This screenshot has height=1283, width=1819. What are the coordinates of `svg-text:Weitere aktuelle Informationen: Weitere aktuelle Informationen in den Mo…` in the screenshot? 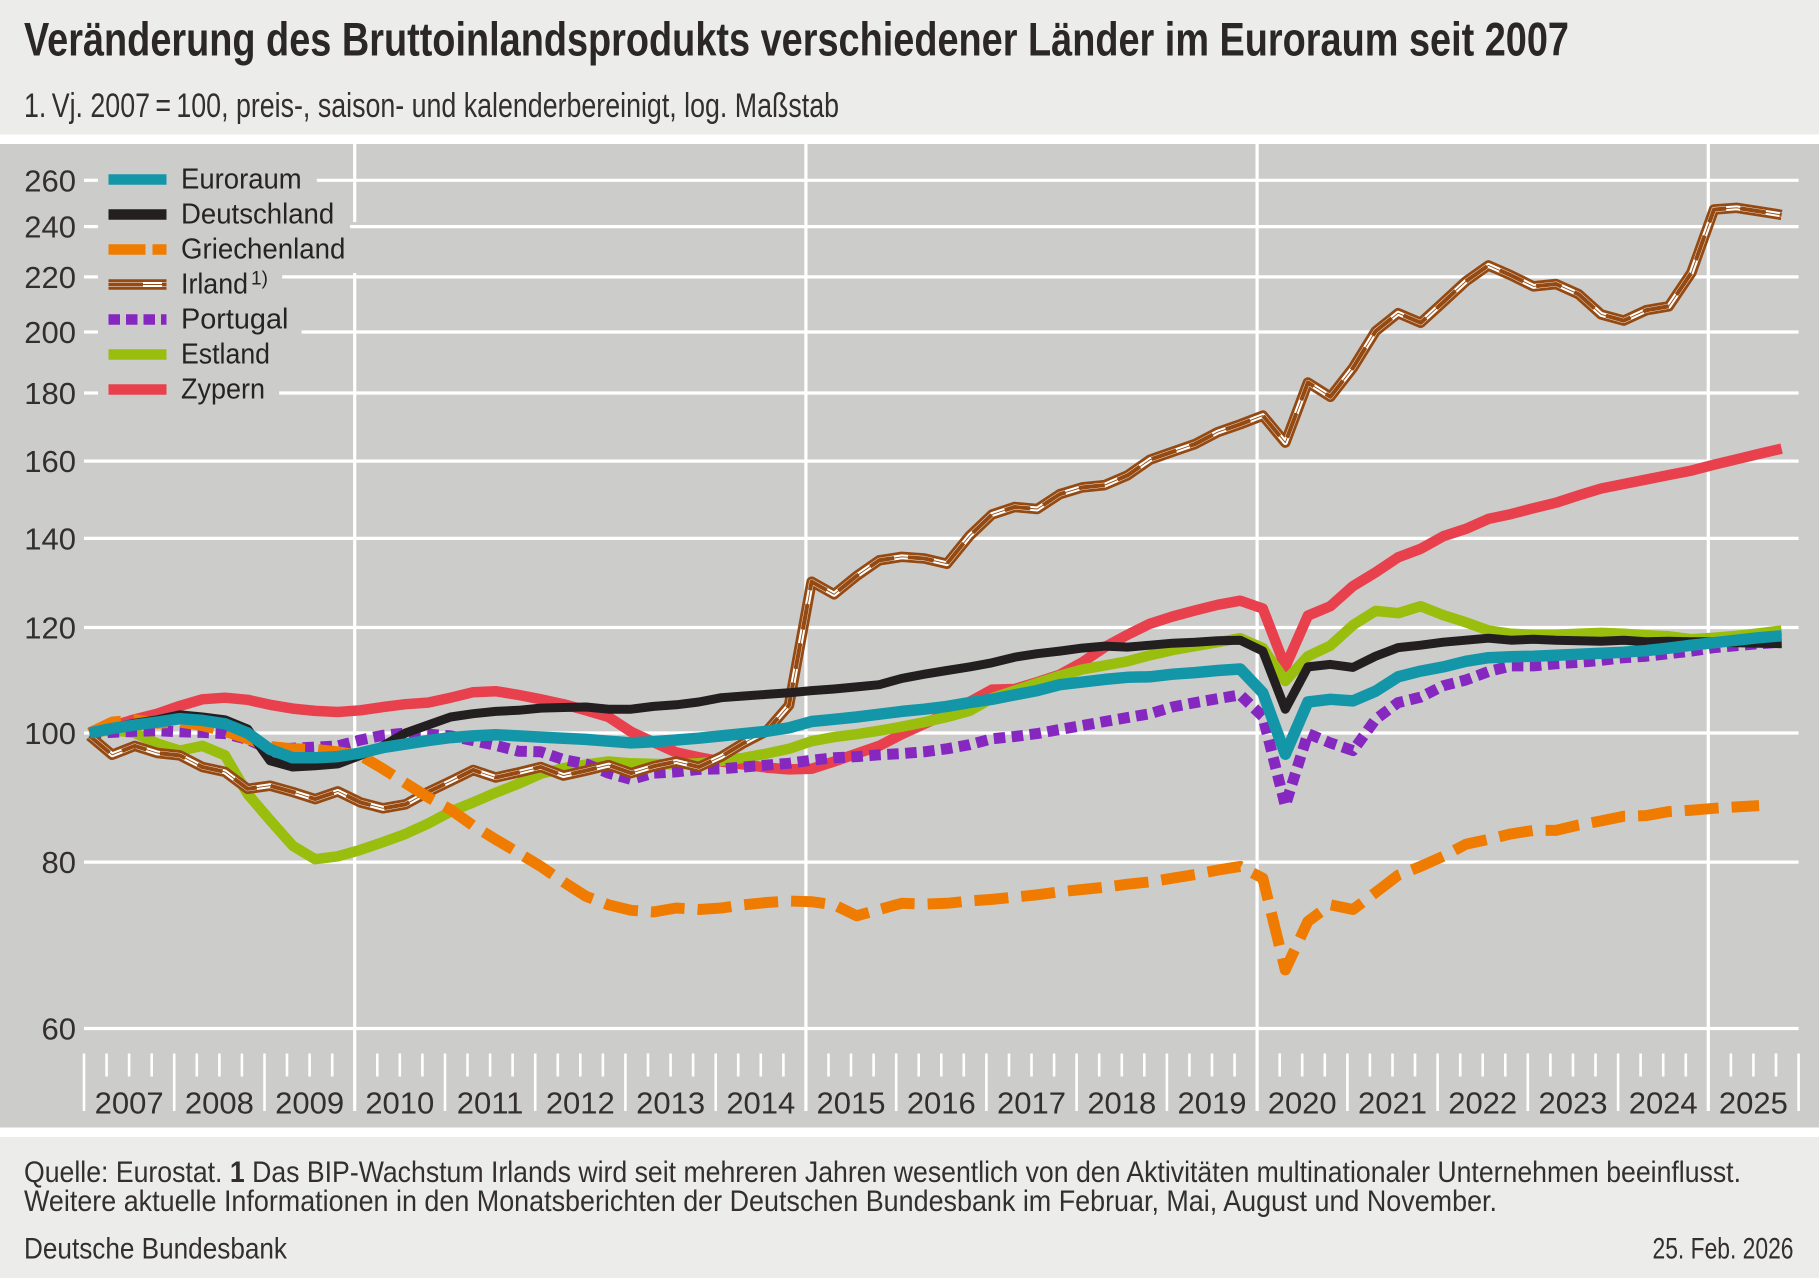 It's located at (760, 1201).